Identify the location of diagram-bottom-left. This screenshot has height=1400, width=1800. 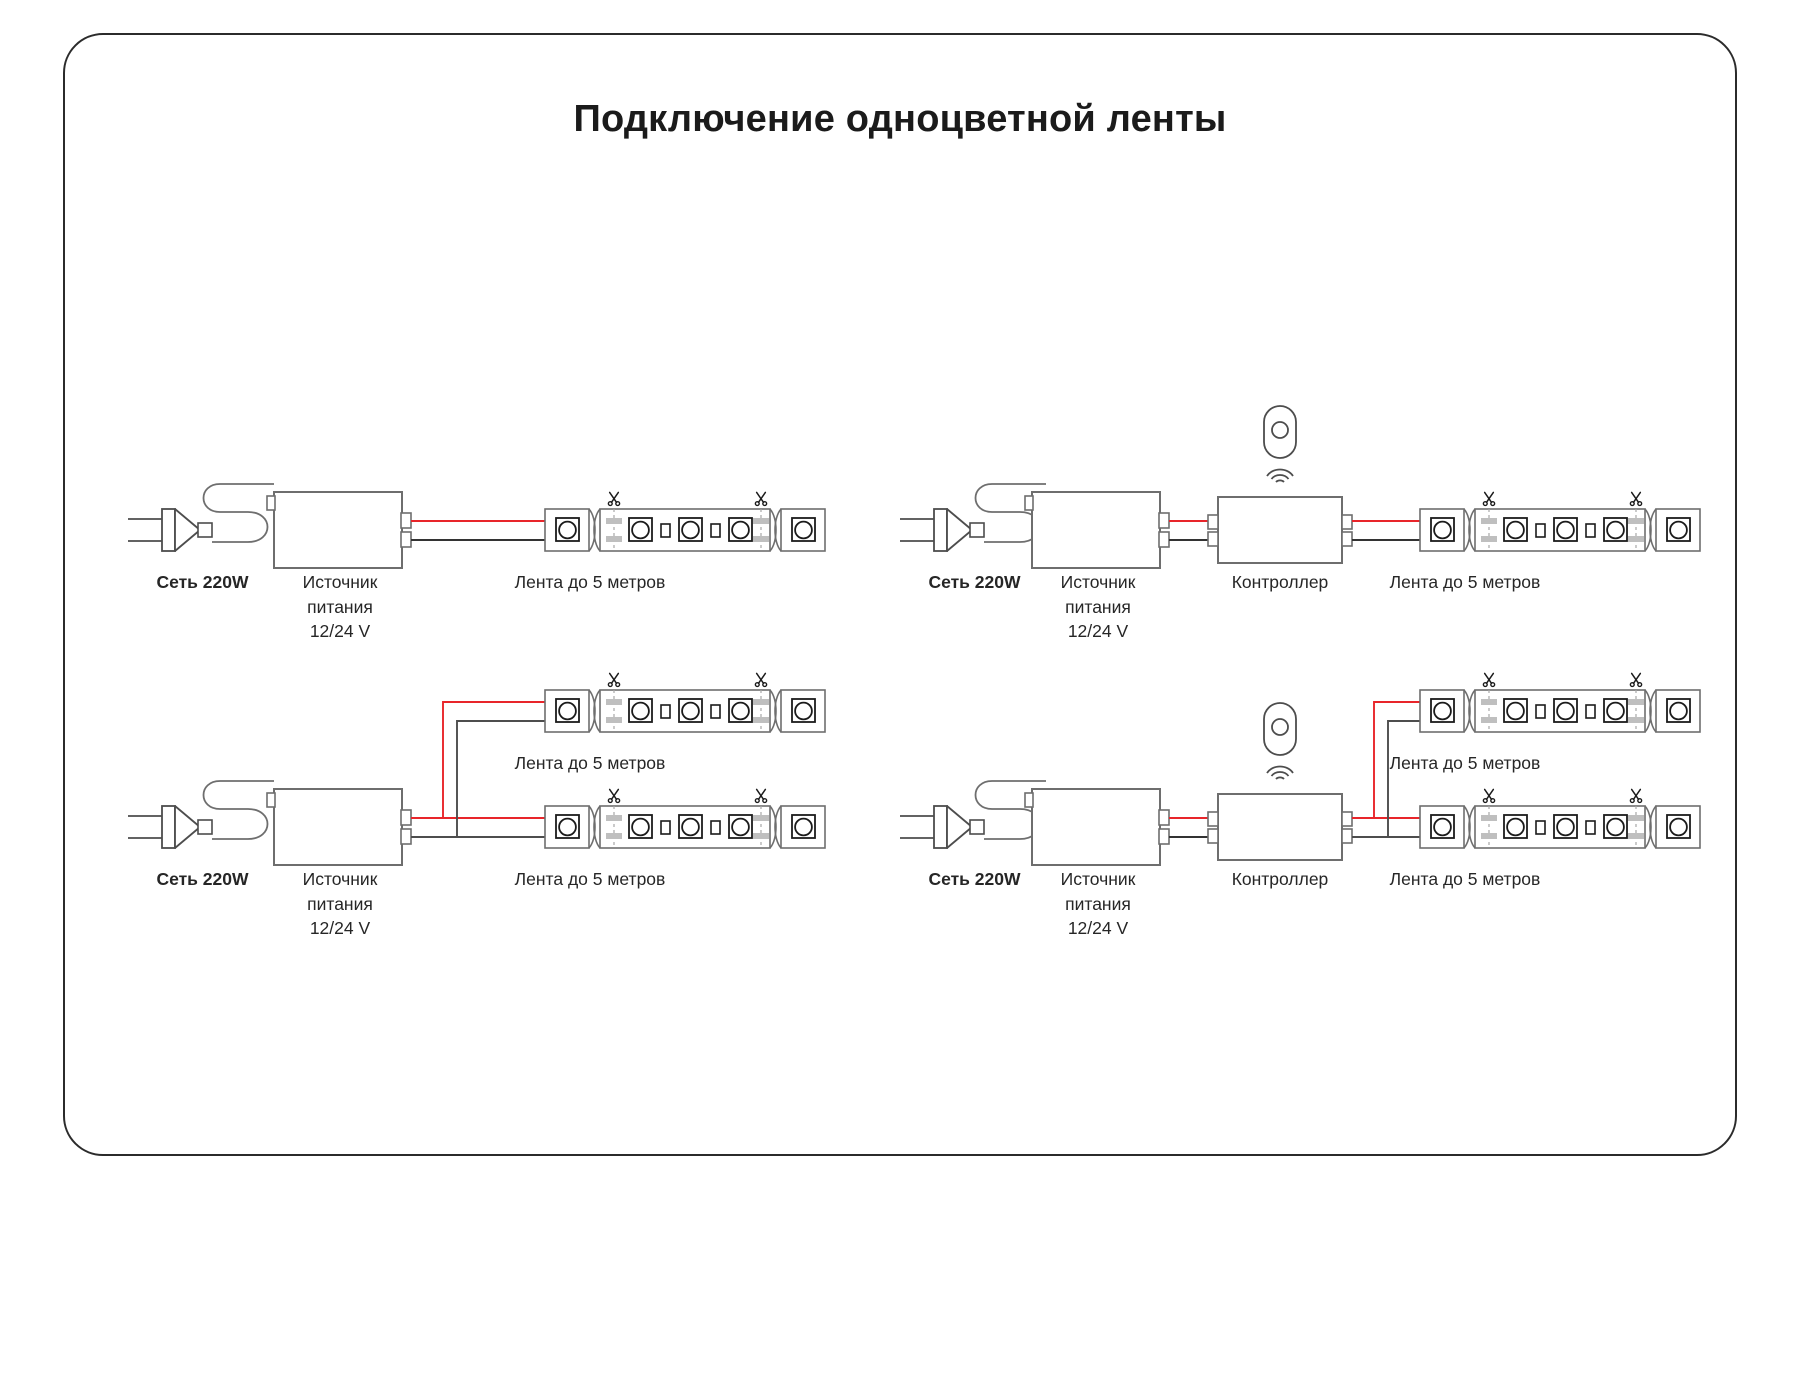
(477, 769).